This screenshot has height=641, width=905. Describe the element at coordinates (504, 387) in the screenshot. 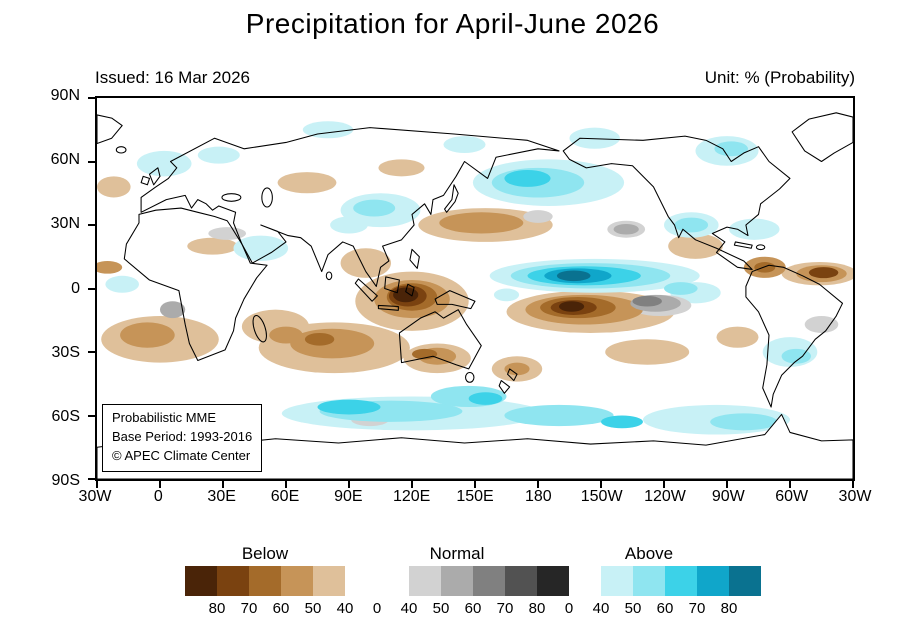

I see `coastline-new-zealand-south` at that location.